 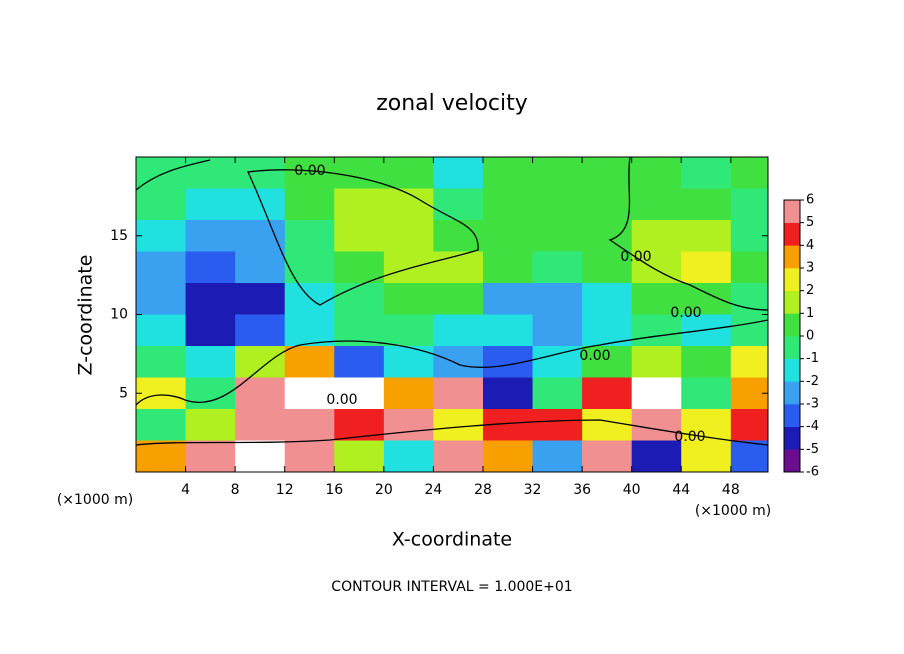 I want to click on colorbar-tick-label: 5, so click(x=810, y=222).